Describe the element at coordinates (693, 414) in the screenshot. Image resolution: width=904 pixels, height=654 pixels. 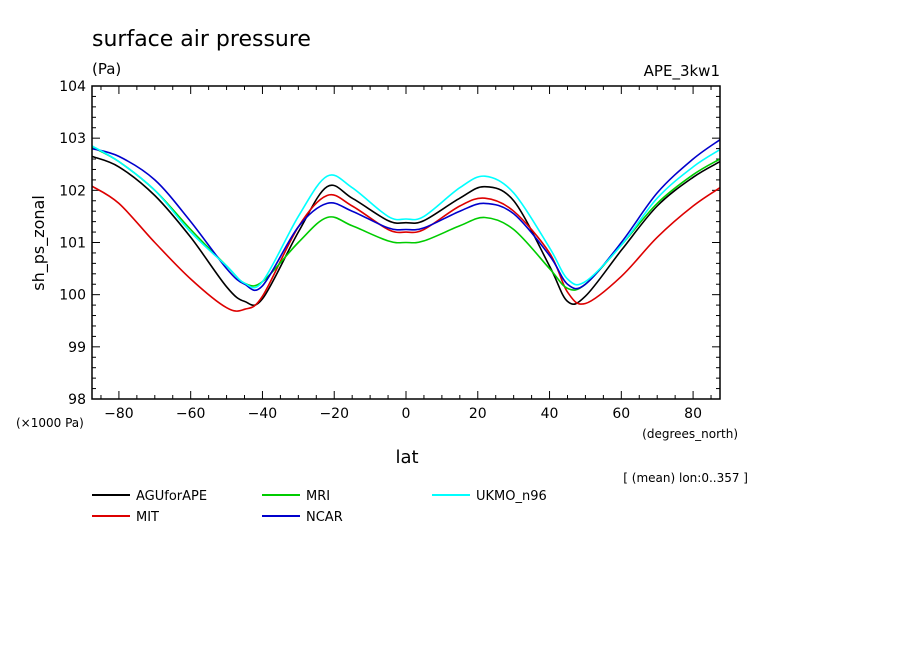
I see `x-tick-label: 80` at that location.